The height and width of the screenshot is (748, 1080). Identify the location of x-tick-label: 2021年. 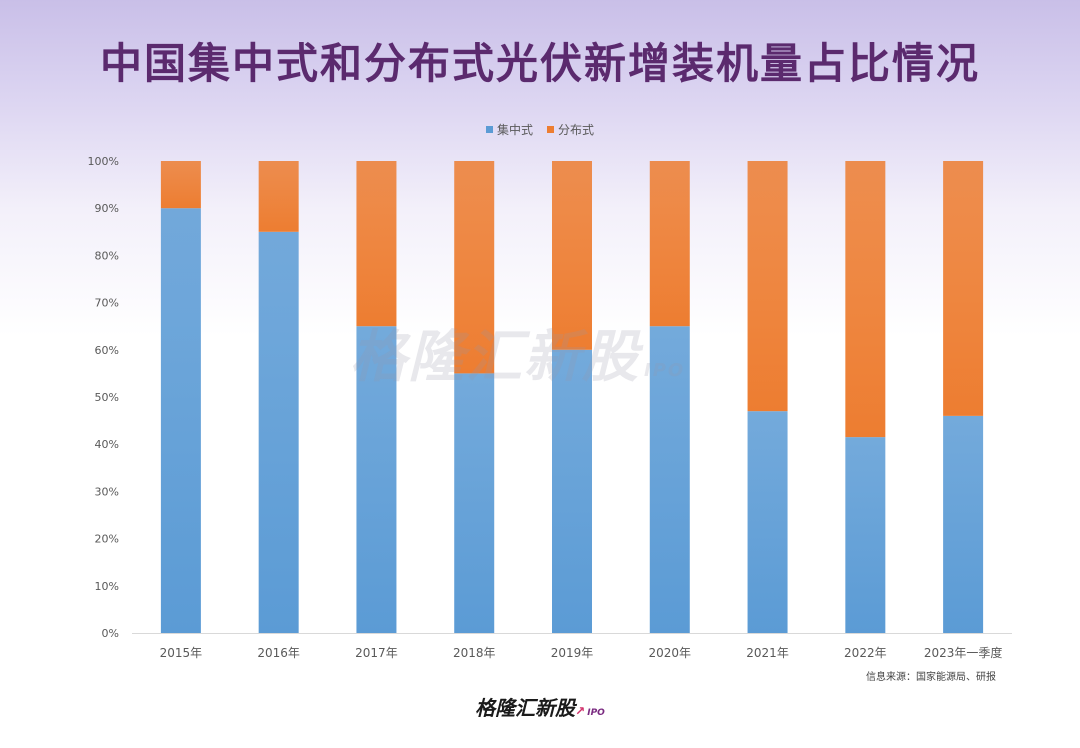
(767, 653).